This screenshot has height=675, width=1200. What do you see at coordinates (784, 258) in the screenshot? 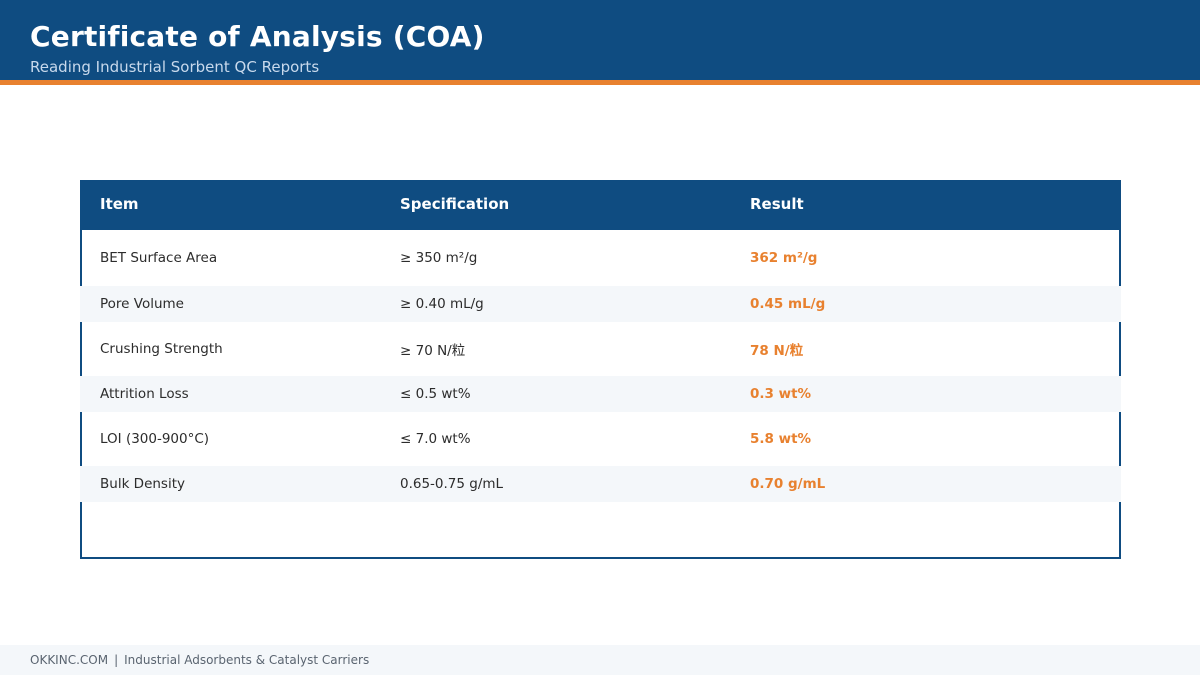
I see `result-cell: 362 m²/g` at bounding box center [784, 258].